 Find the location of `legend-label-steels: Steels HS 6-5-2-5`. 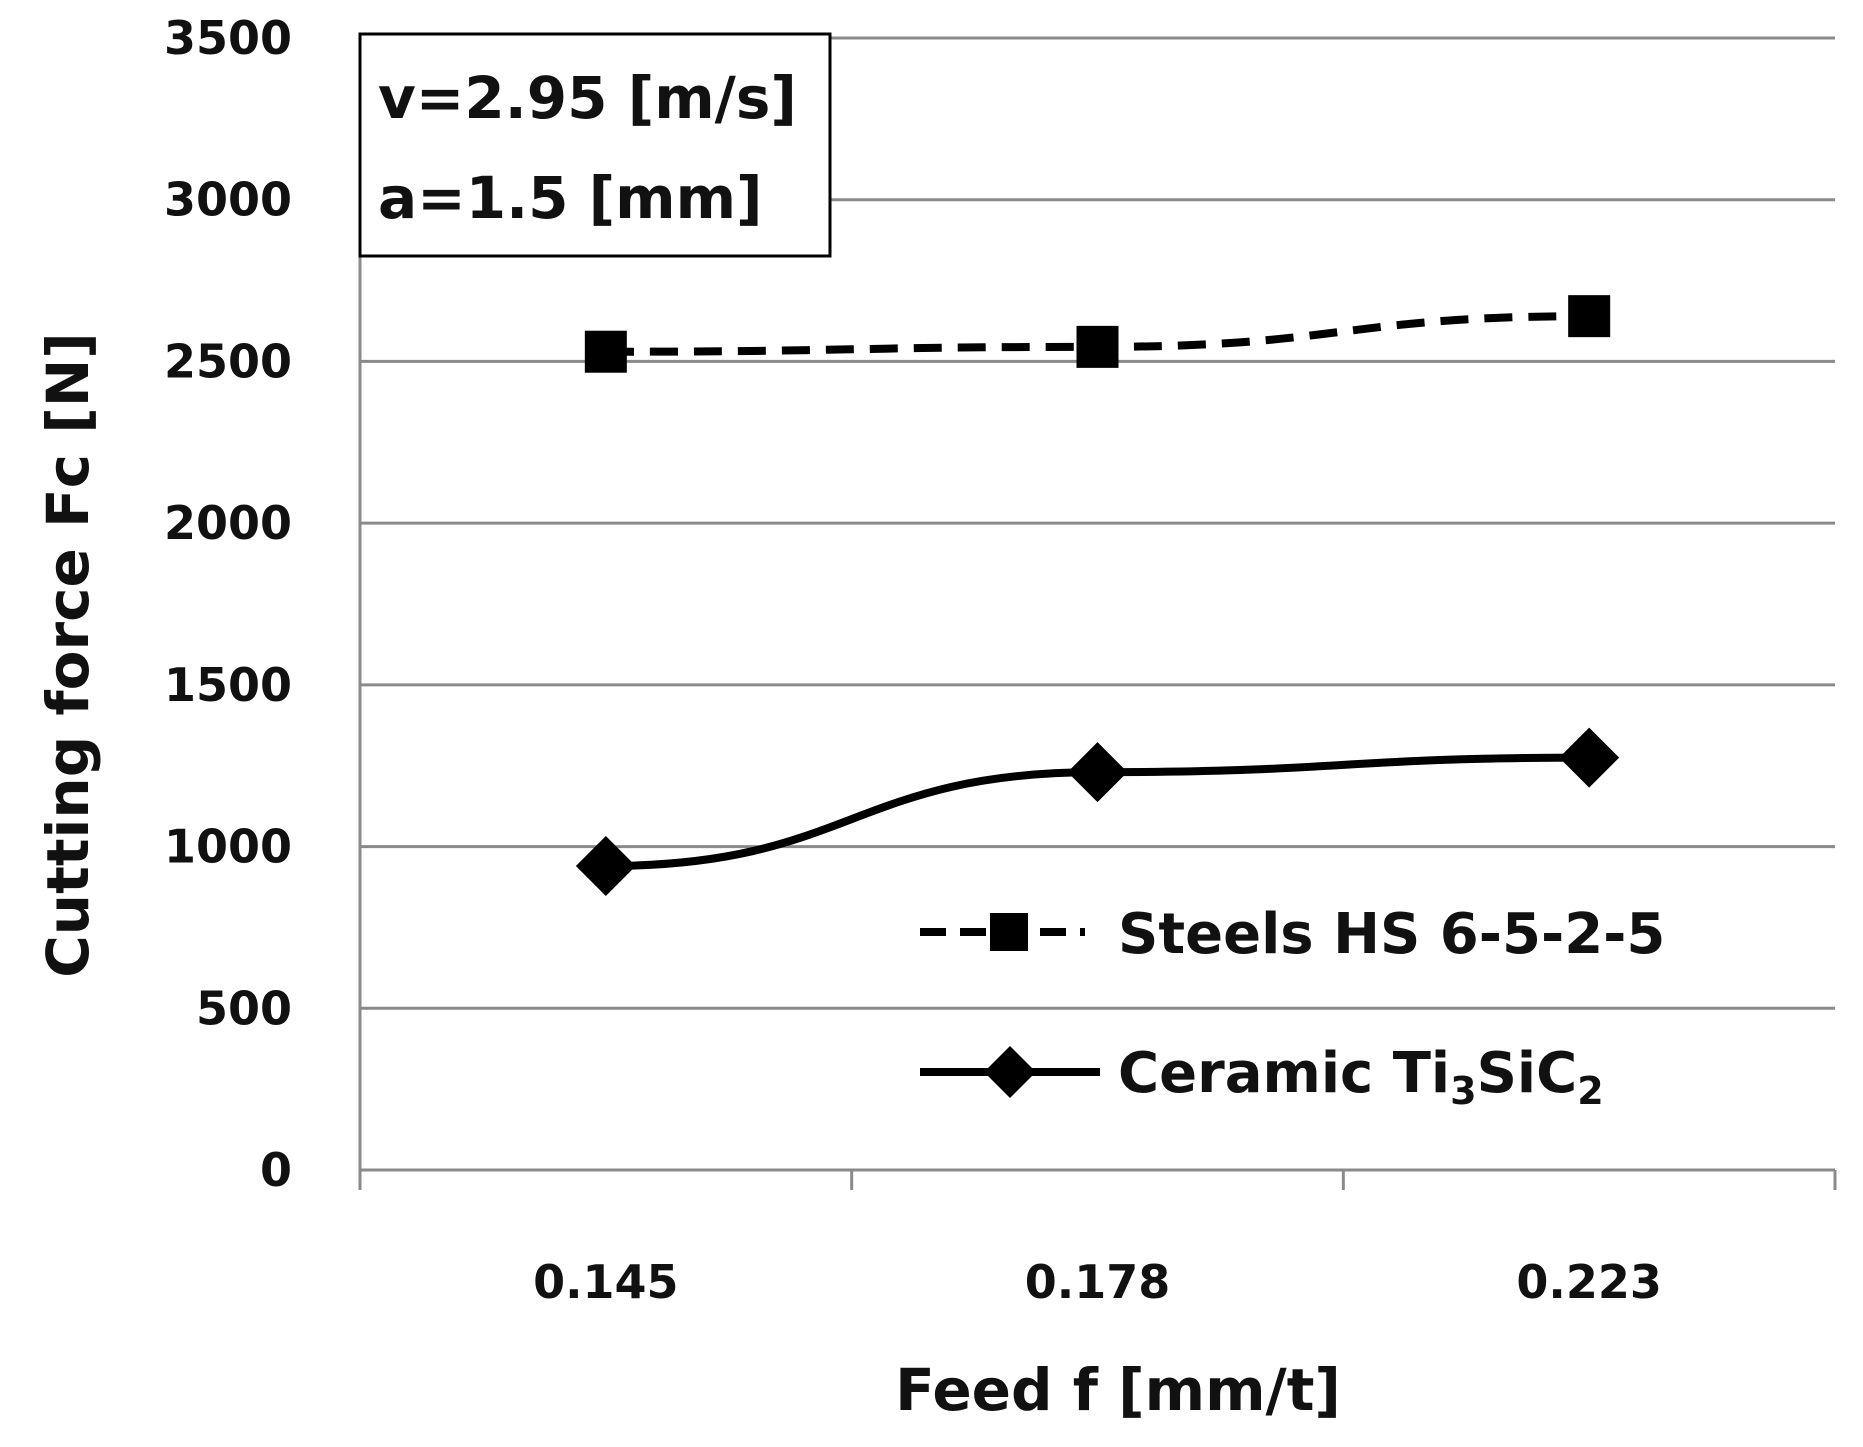

legend-label-steels: Steels HS 6-5-2-5 is located at coordinates (1391, 934).